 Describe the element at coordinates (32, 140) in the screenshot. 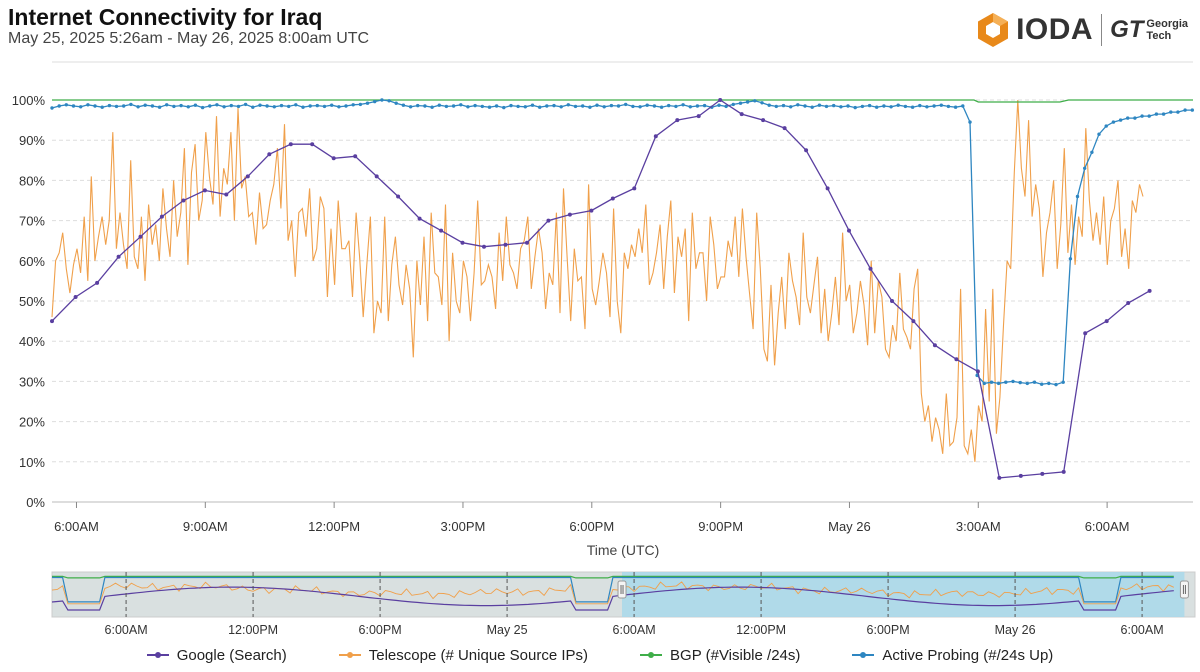

I see `y-tick-label: 90%` at that location.